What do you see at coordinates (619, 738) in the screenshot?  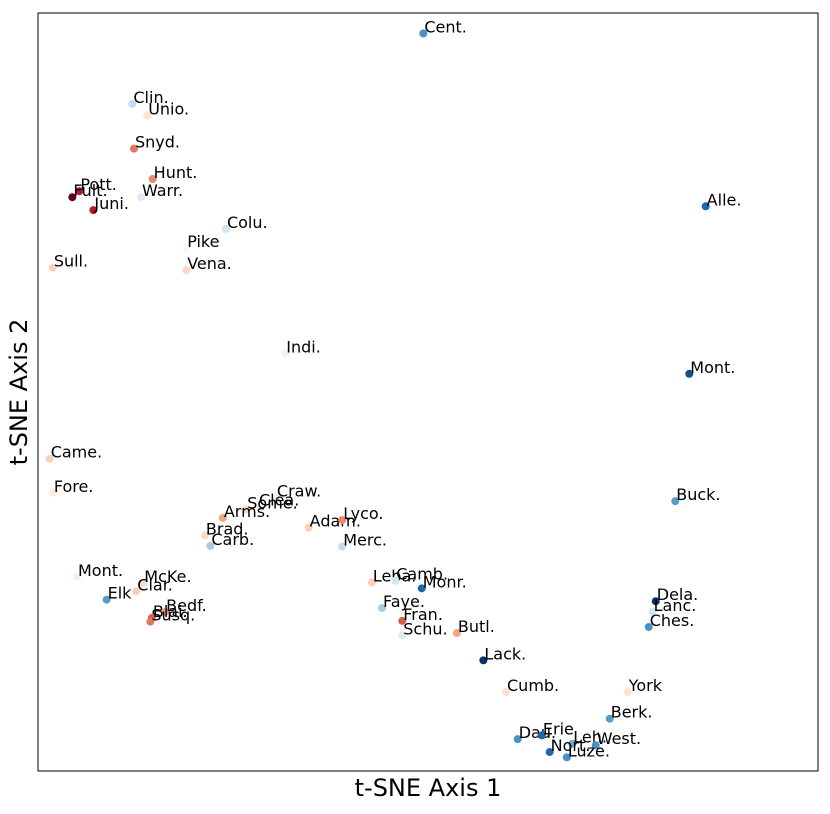 I see `point-label: West.` at bounding box center [619, 738].